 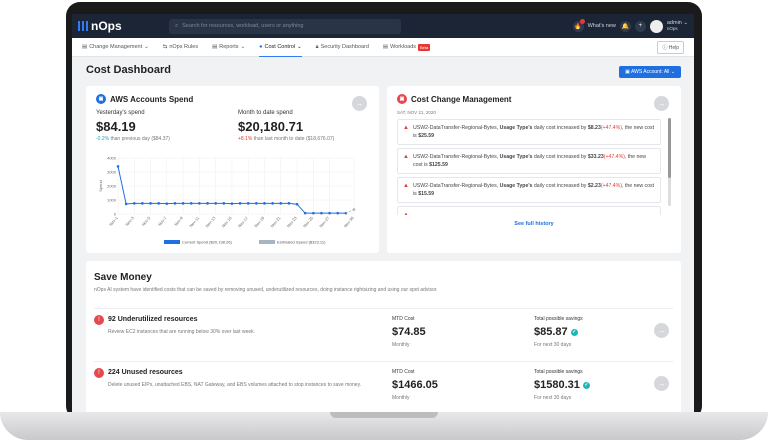 What do you see at coordinates (385, 47) in the screenshot?
I see `workloads-icon: ▤` at bounding box center [385, 47].